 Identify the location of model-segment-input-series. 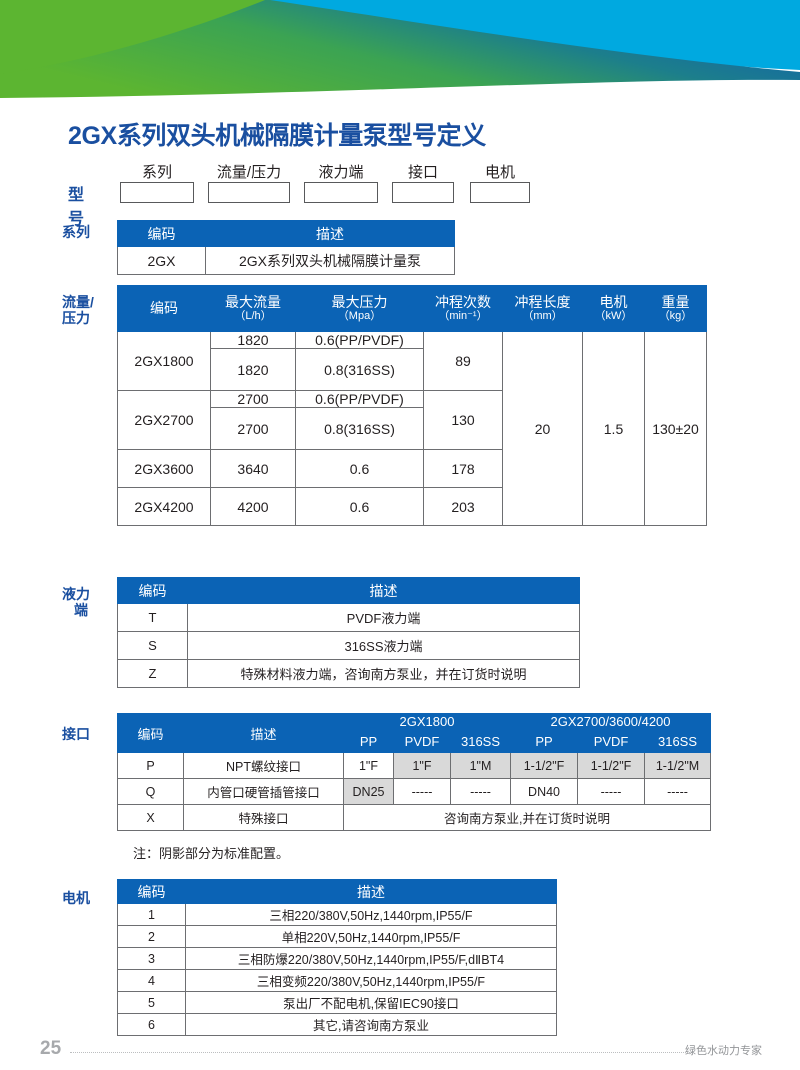
(157, 192).